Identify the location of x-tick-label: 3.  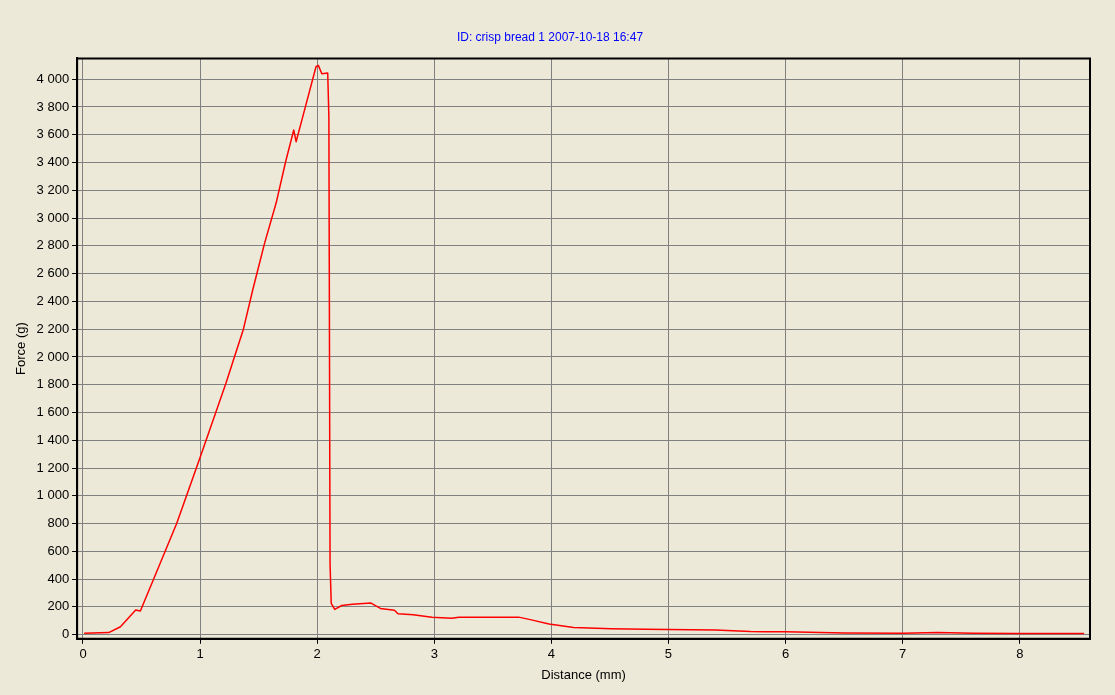
(434, 654).